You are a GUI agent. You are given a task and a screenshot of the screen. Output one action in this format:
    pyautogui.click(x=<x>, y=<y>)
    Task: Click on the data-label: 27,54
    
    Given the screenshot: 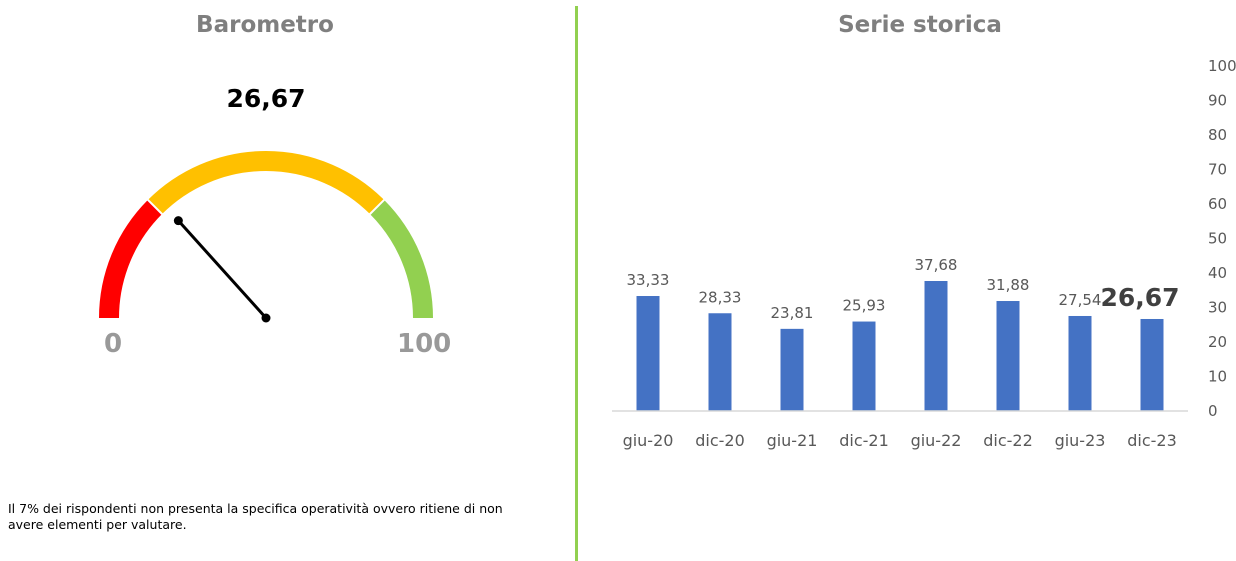 What is the action you would take?
    pyautogui.click(x=1080, y=300)
    